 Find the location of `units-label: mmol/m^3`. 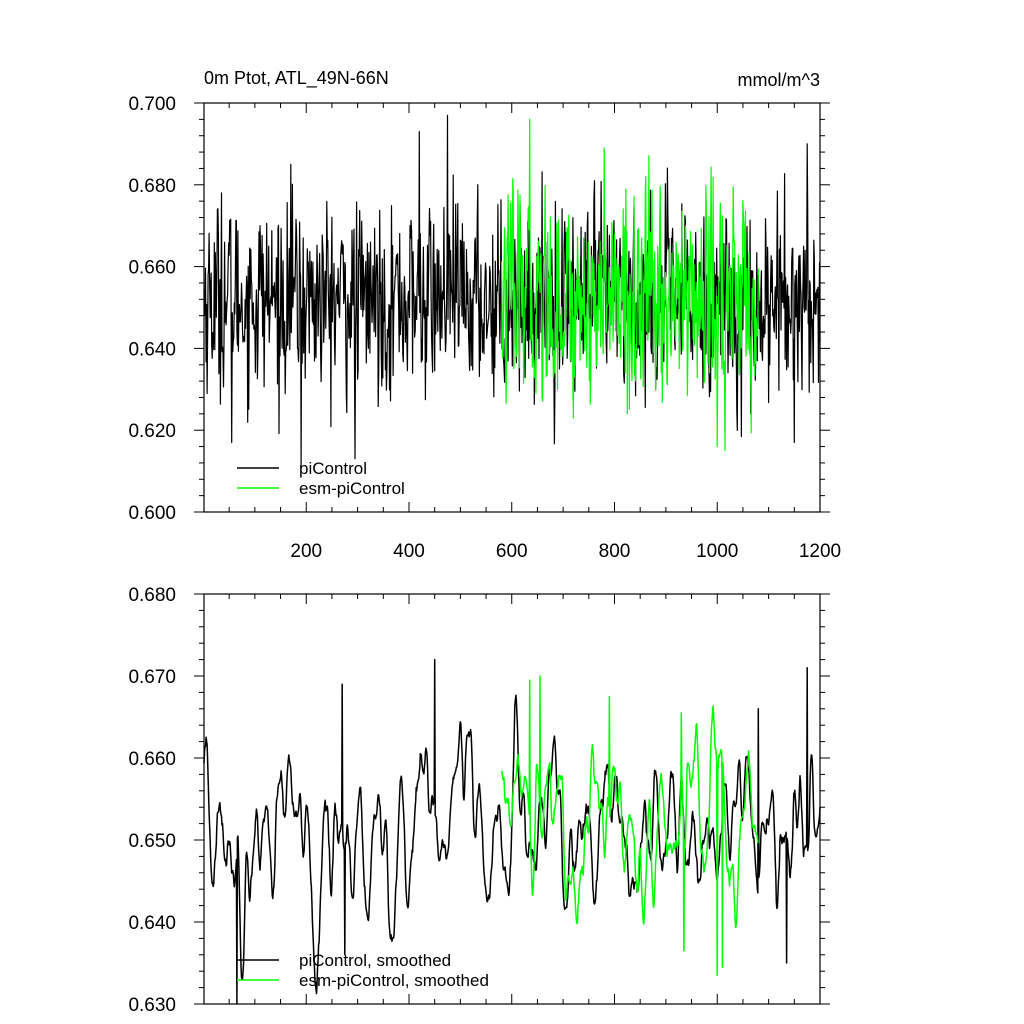

units-label: mmol/m^3 is located at coordinates (779, 80).